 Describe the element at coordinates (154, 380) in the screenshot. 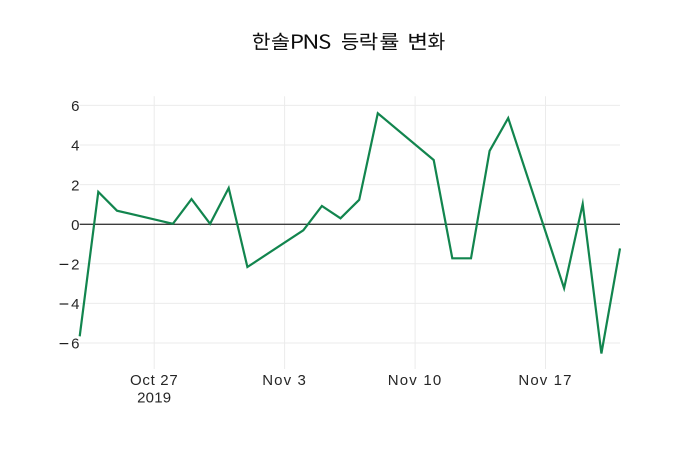

I see `svg-text: Oct 27` at that location.